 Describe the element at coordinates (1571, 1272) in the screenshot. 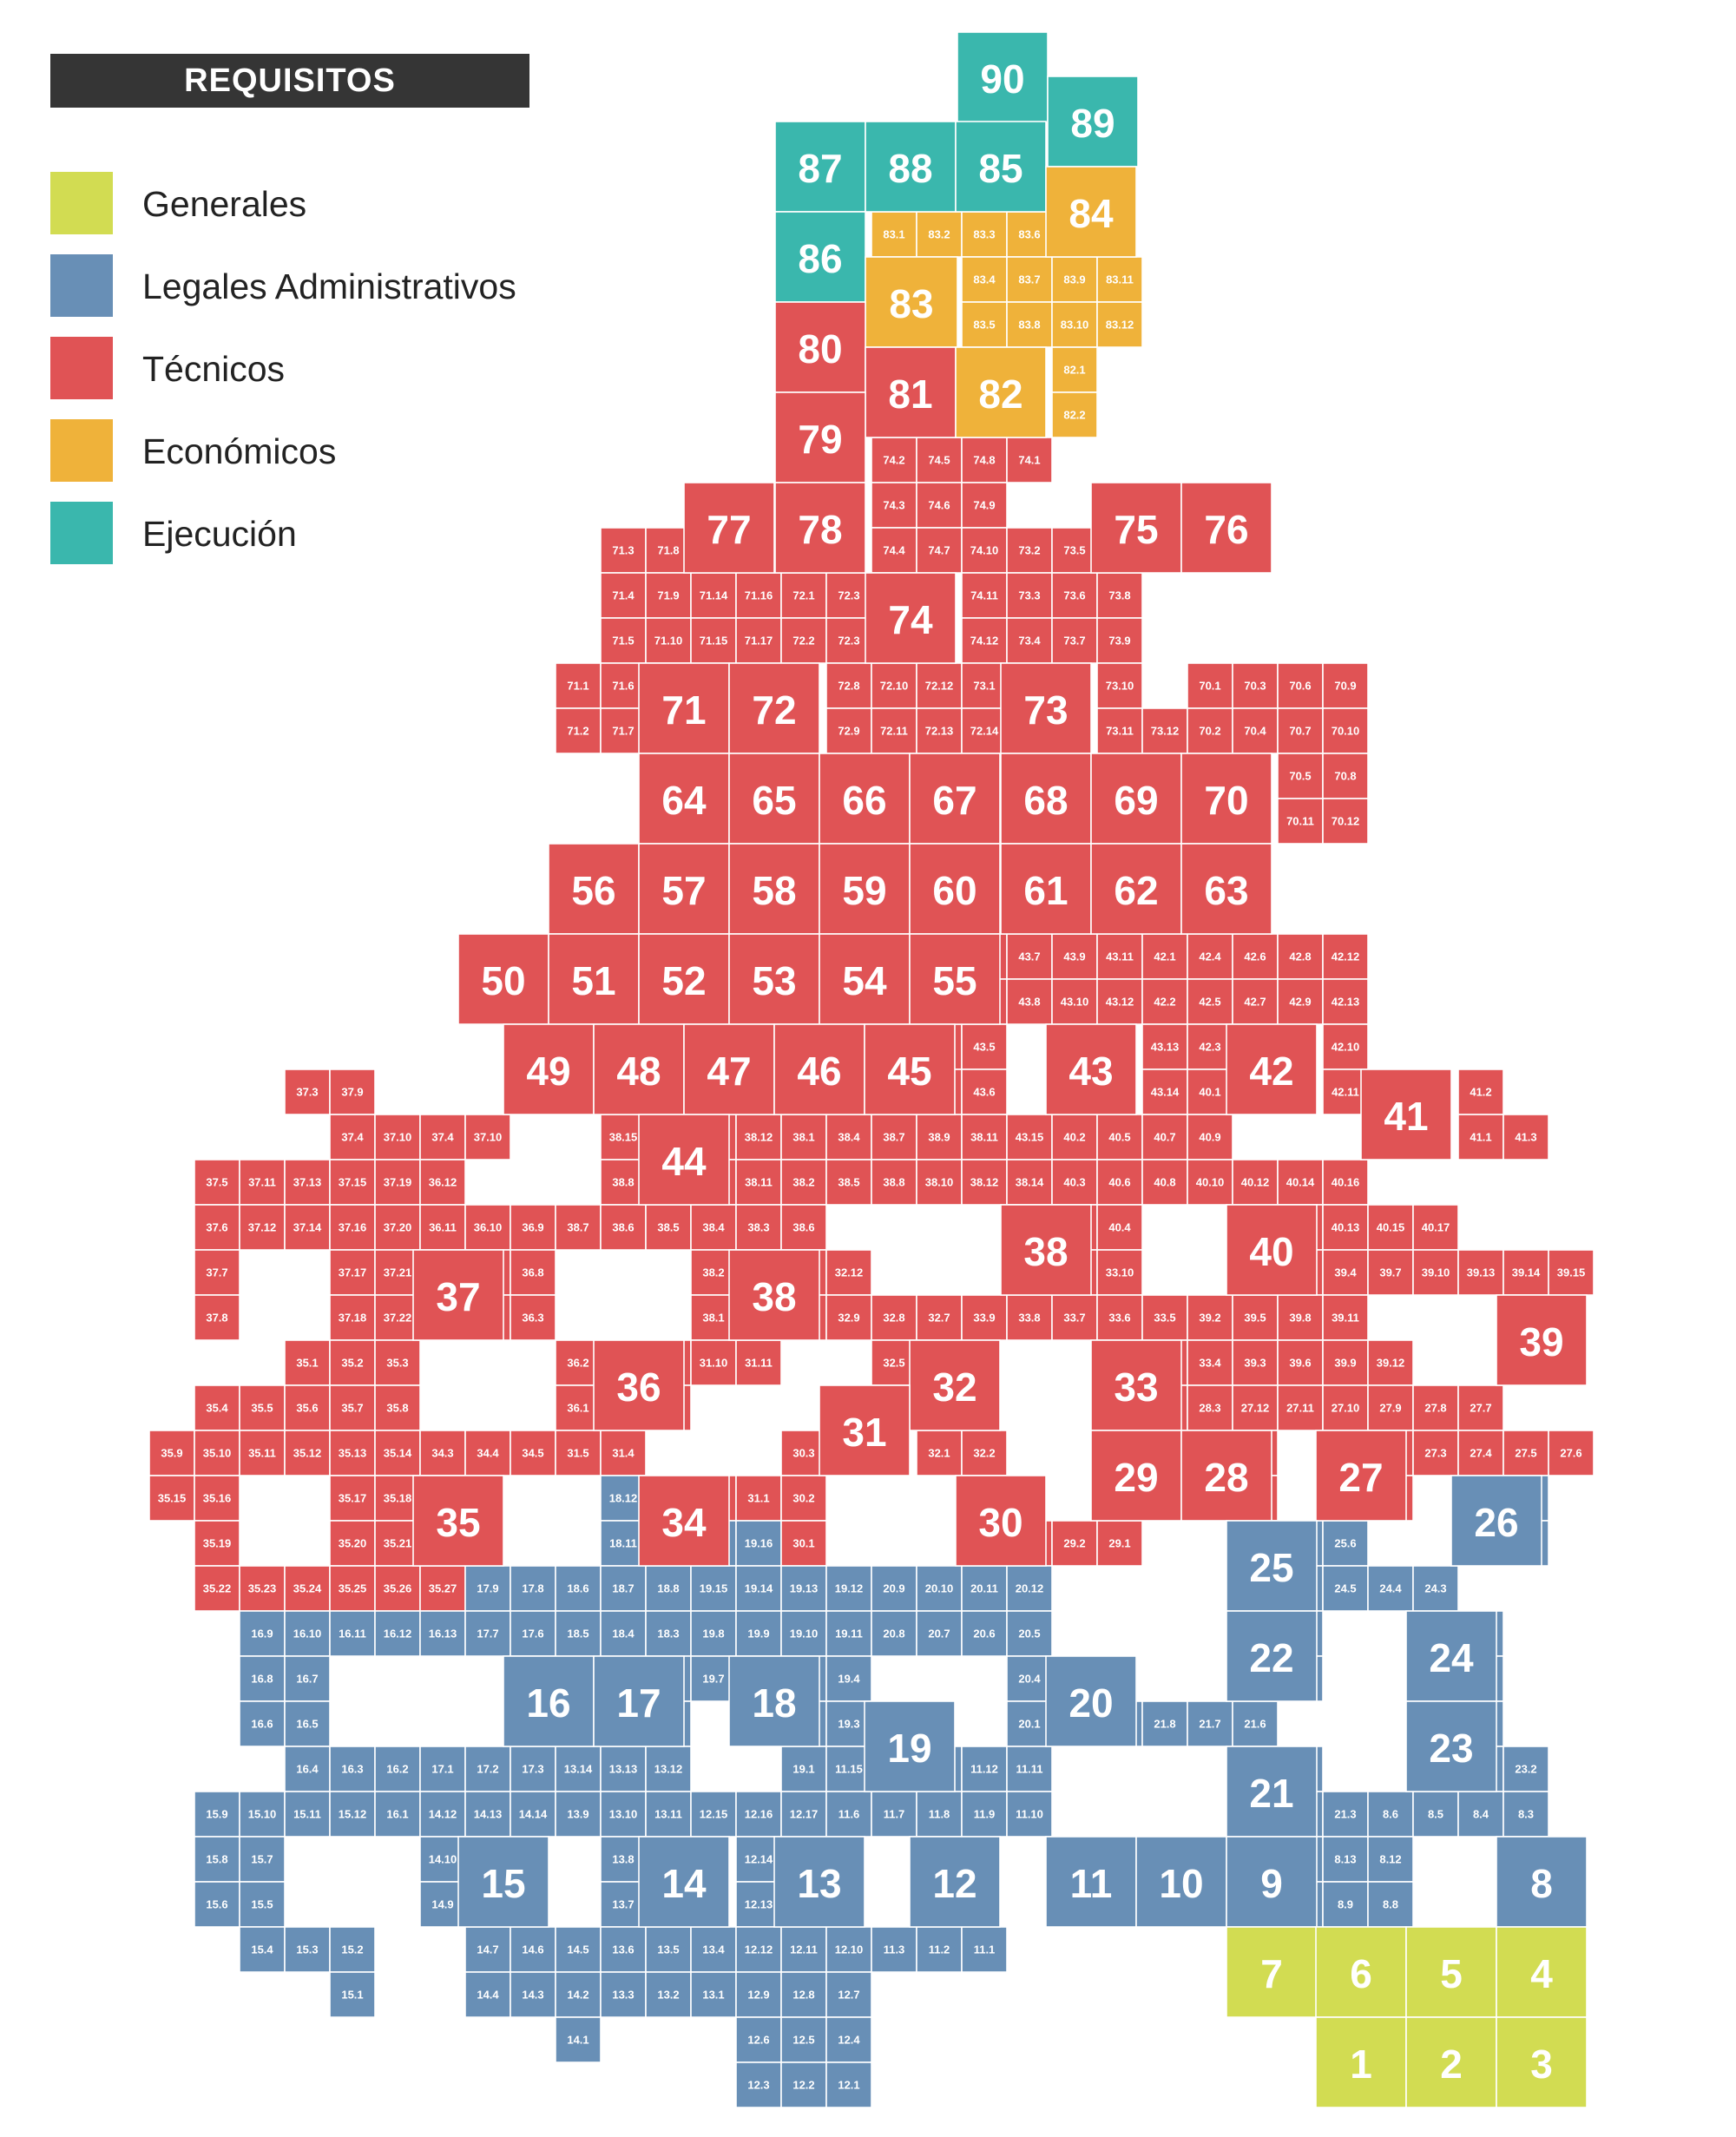

I see `sub-req-cell-39.15` at that location.